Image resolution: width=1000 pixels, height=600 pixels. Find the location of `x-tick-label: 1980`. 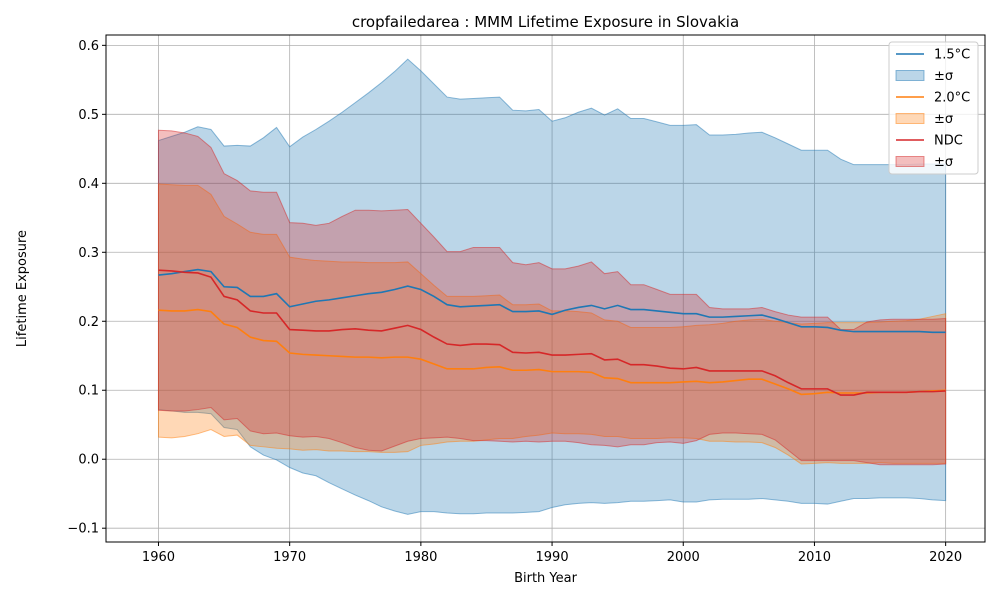

x-tick-label: 1980 is located at coordinates (420, 557).